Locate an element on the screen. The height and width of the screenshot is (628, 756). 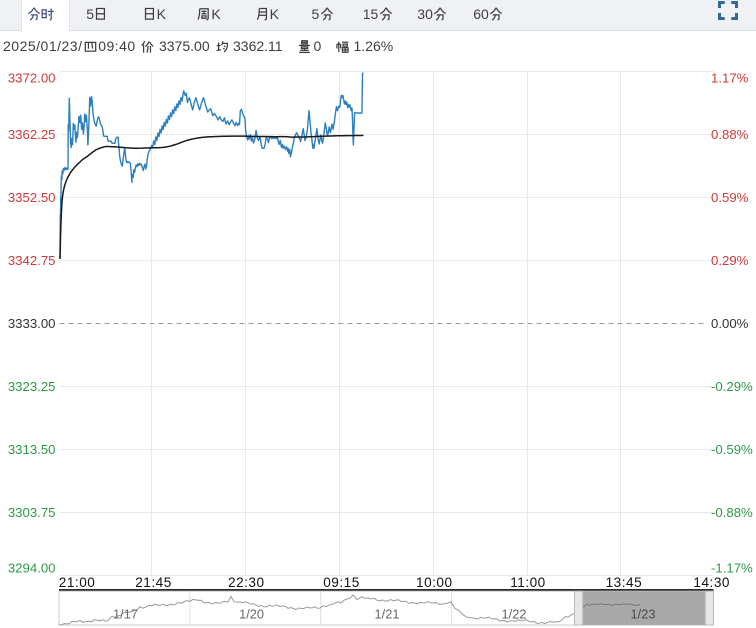
svg-text: 3372.00 is located at coordinates (32, 78).